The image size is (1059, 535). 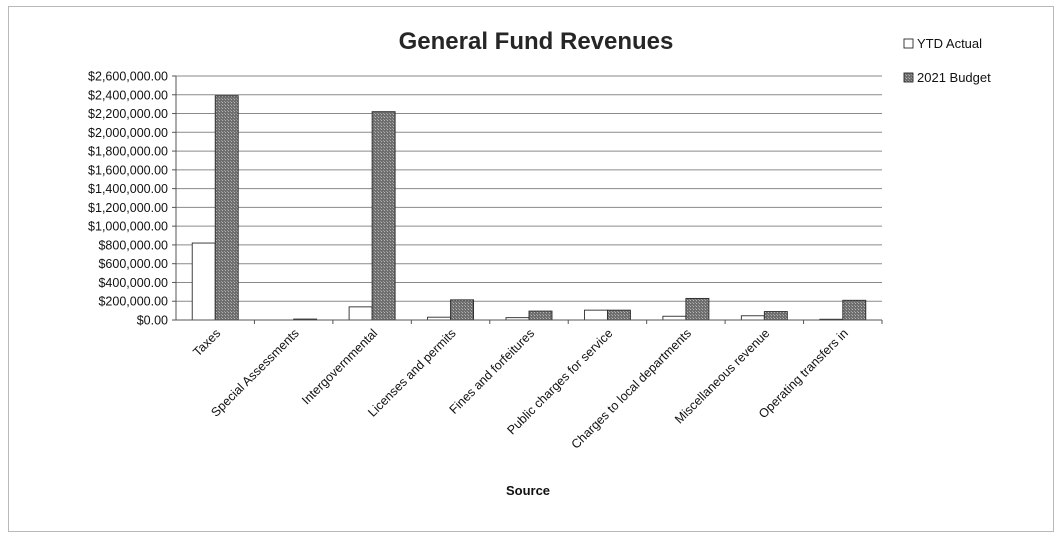 I want to click on y-tick-label: $2,000,000.00, so click(x=128, y=133).